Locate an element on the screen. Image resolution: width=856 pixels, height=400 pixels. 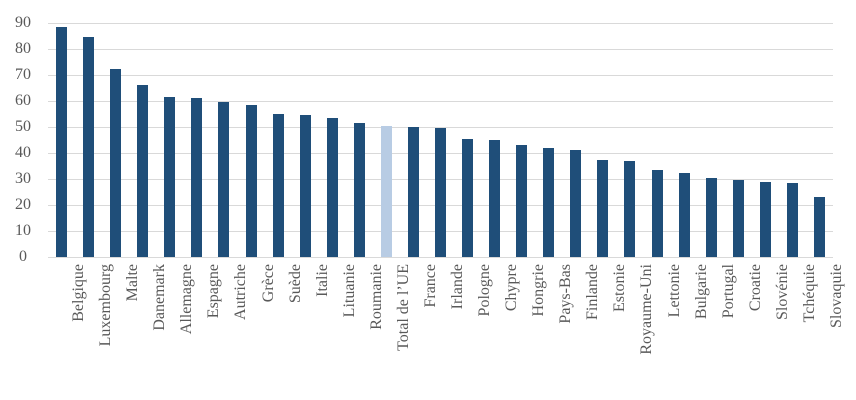
bar-hongrie is located at coordinates (522, 201).